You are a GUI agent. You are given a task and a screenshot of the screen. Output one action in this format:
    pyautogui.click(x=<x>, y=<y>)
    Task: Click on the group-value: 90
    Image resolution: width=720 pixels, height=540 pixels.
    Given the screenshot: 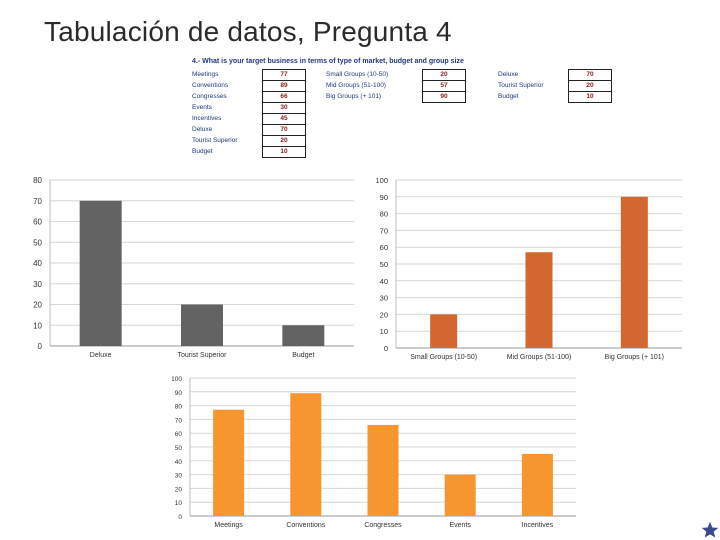 What is the action you would take?
    pyautogui.click(x=444, y=97)
    